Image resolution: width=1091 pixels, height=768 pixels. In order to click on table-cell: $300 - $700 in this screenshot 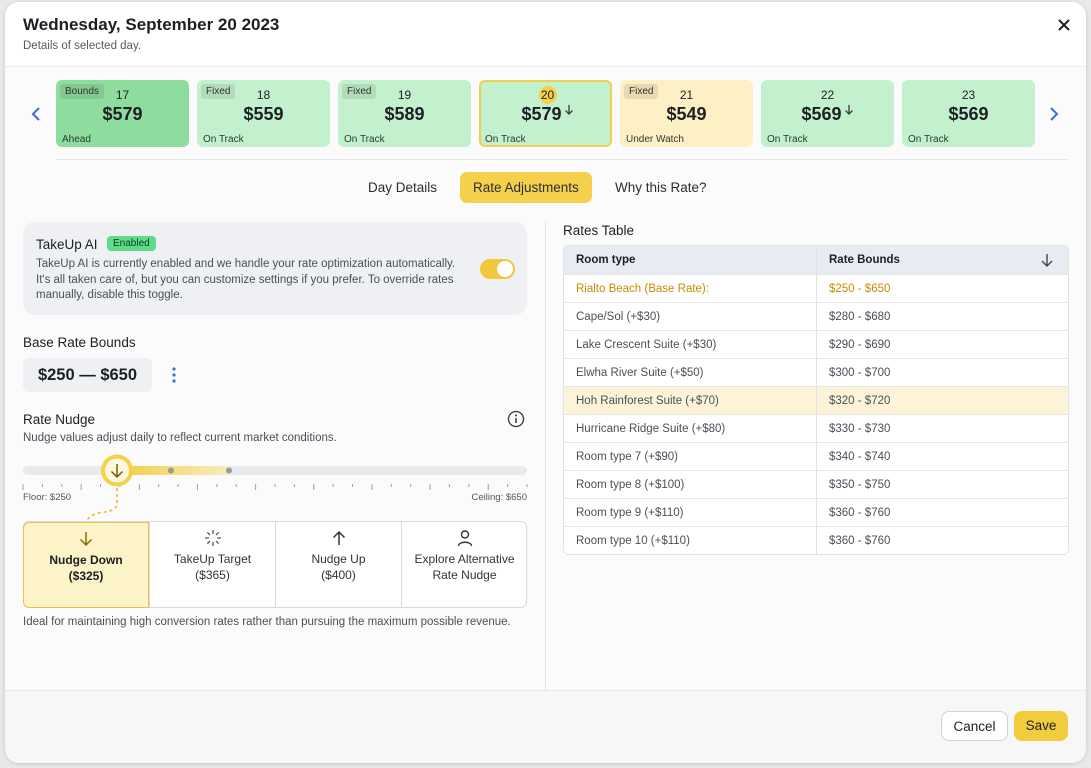, I will do `click(942, 372)`.